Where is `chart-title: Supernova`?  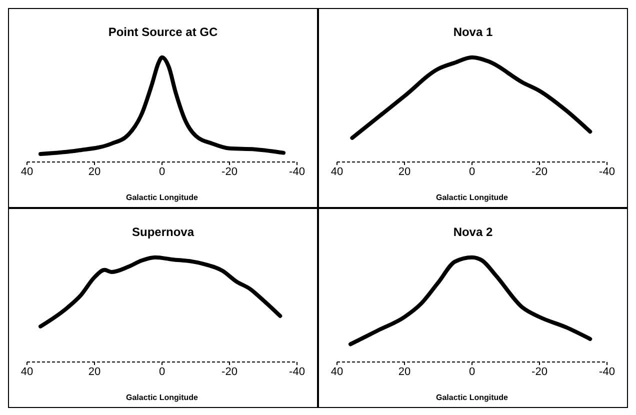
chart-title: Supernova is located at coordinates (163, 232).